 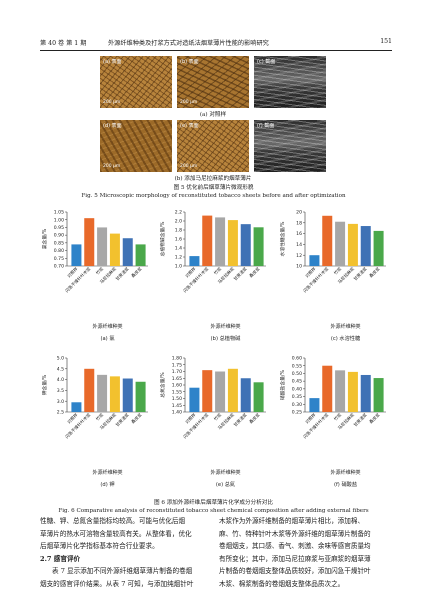 I want to click on y-tick-label: 2.5, so click(x=60, y=413).